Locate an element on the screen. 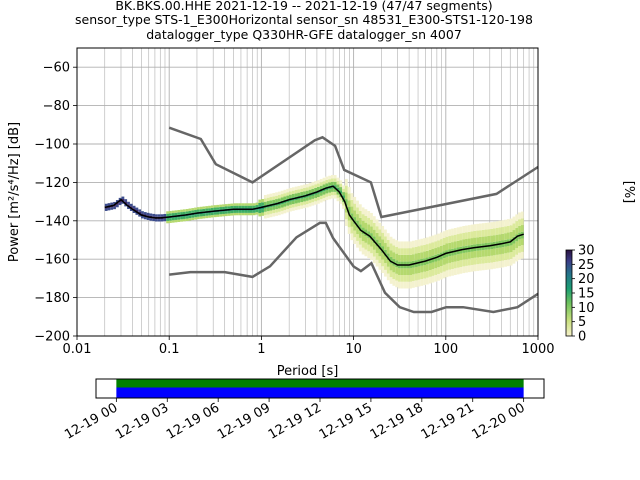  time-tick-label: 12-19 15 is located at coordinates (346, 421).